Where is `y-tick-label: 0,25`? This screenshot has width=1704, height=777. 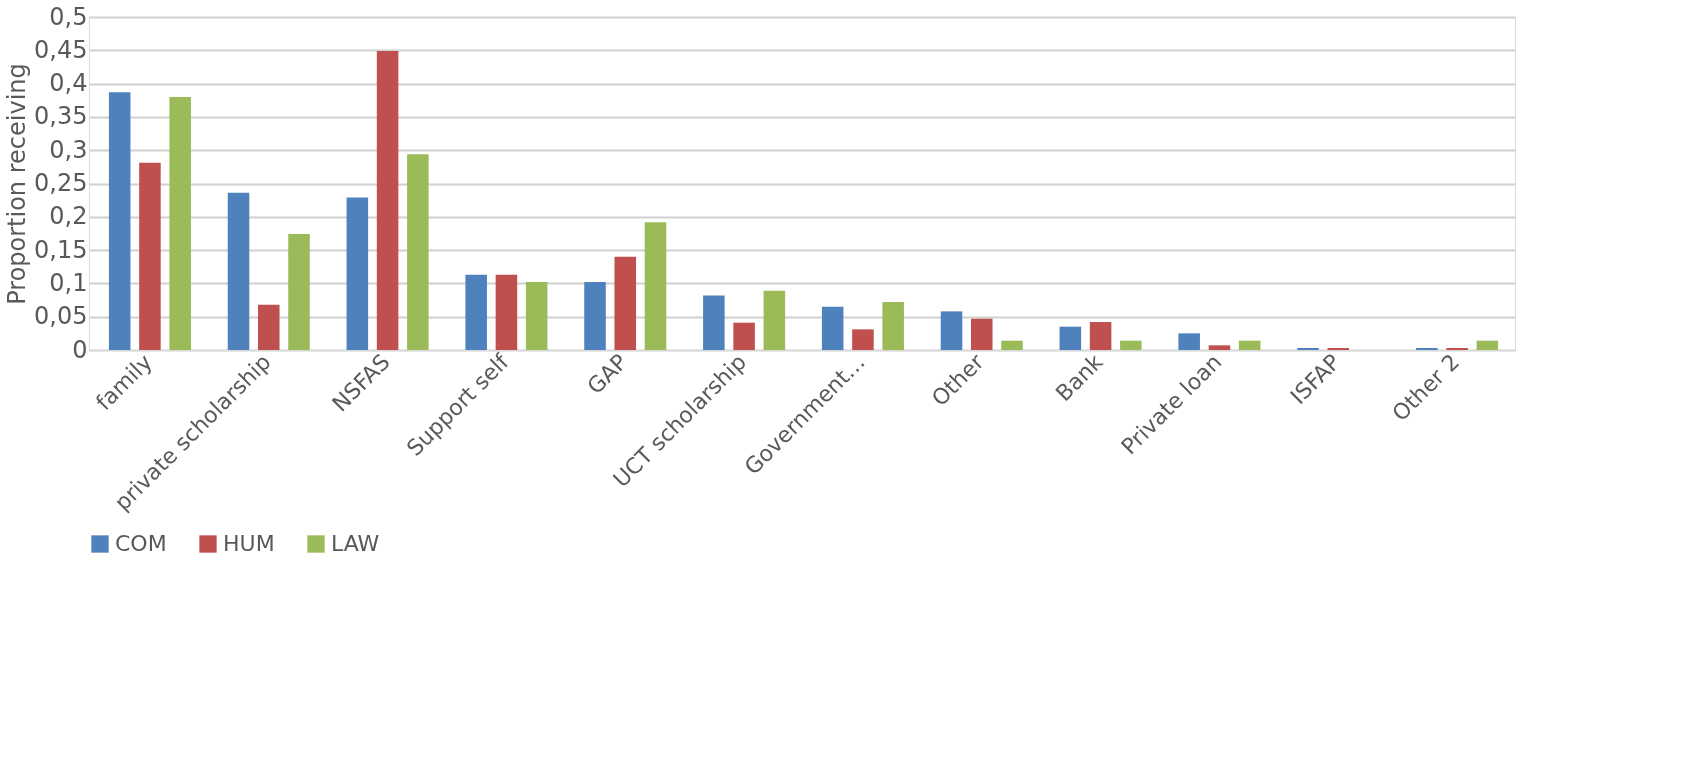 y-tick-label: 0,25 is located at coordinates (61, 183).